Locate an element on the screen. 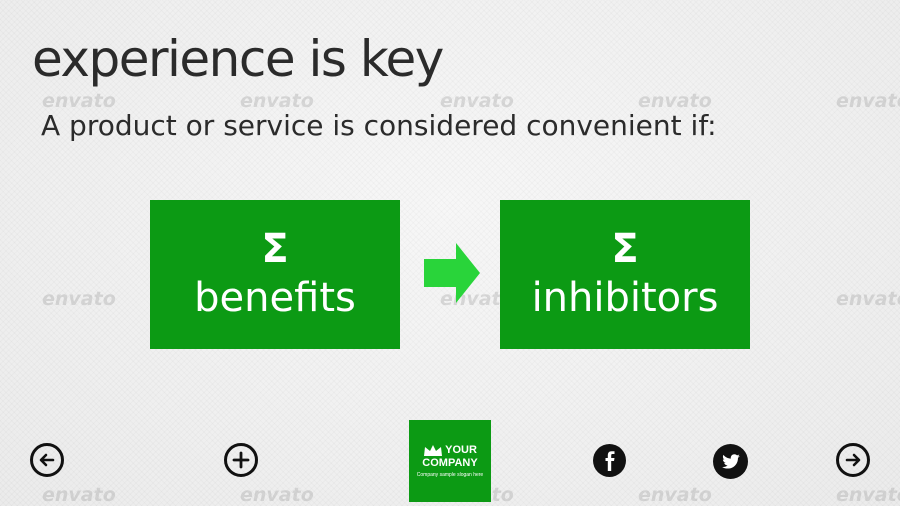 Image resolution: width=900 pixels, height=506 pixels. arrow-right-icon is located at coordinates (452, 273).